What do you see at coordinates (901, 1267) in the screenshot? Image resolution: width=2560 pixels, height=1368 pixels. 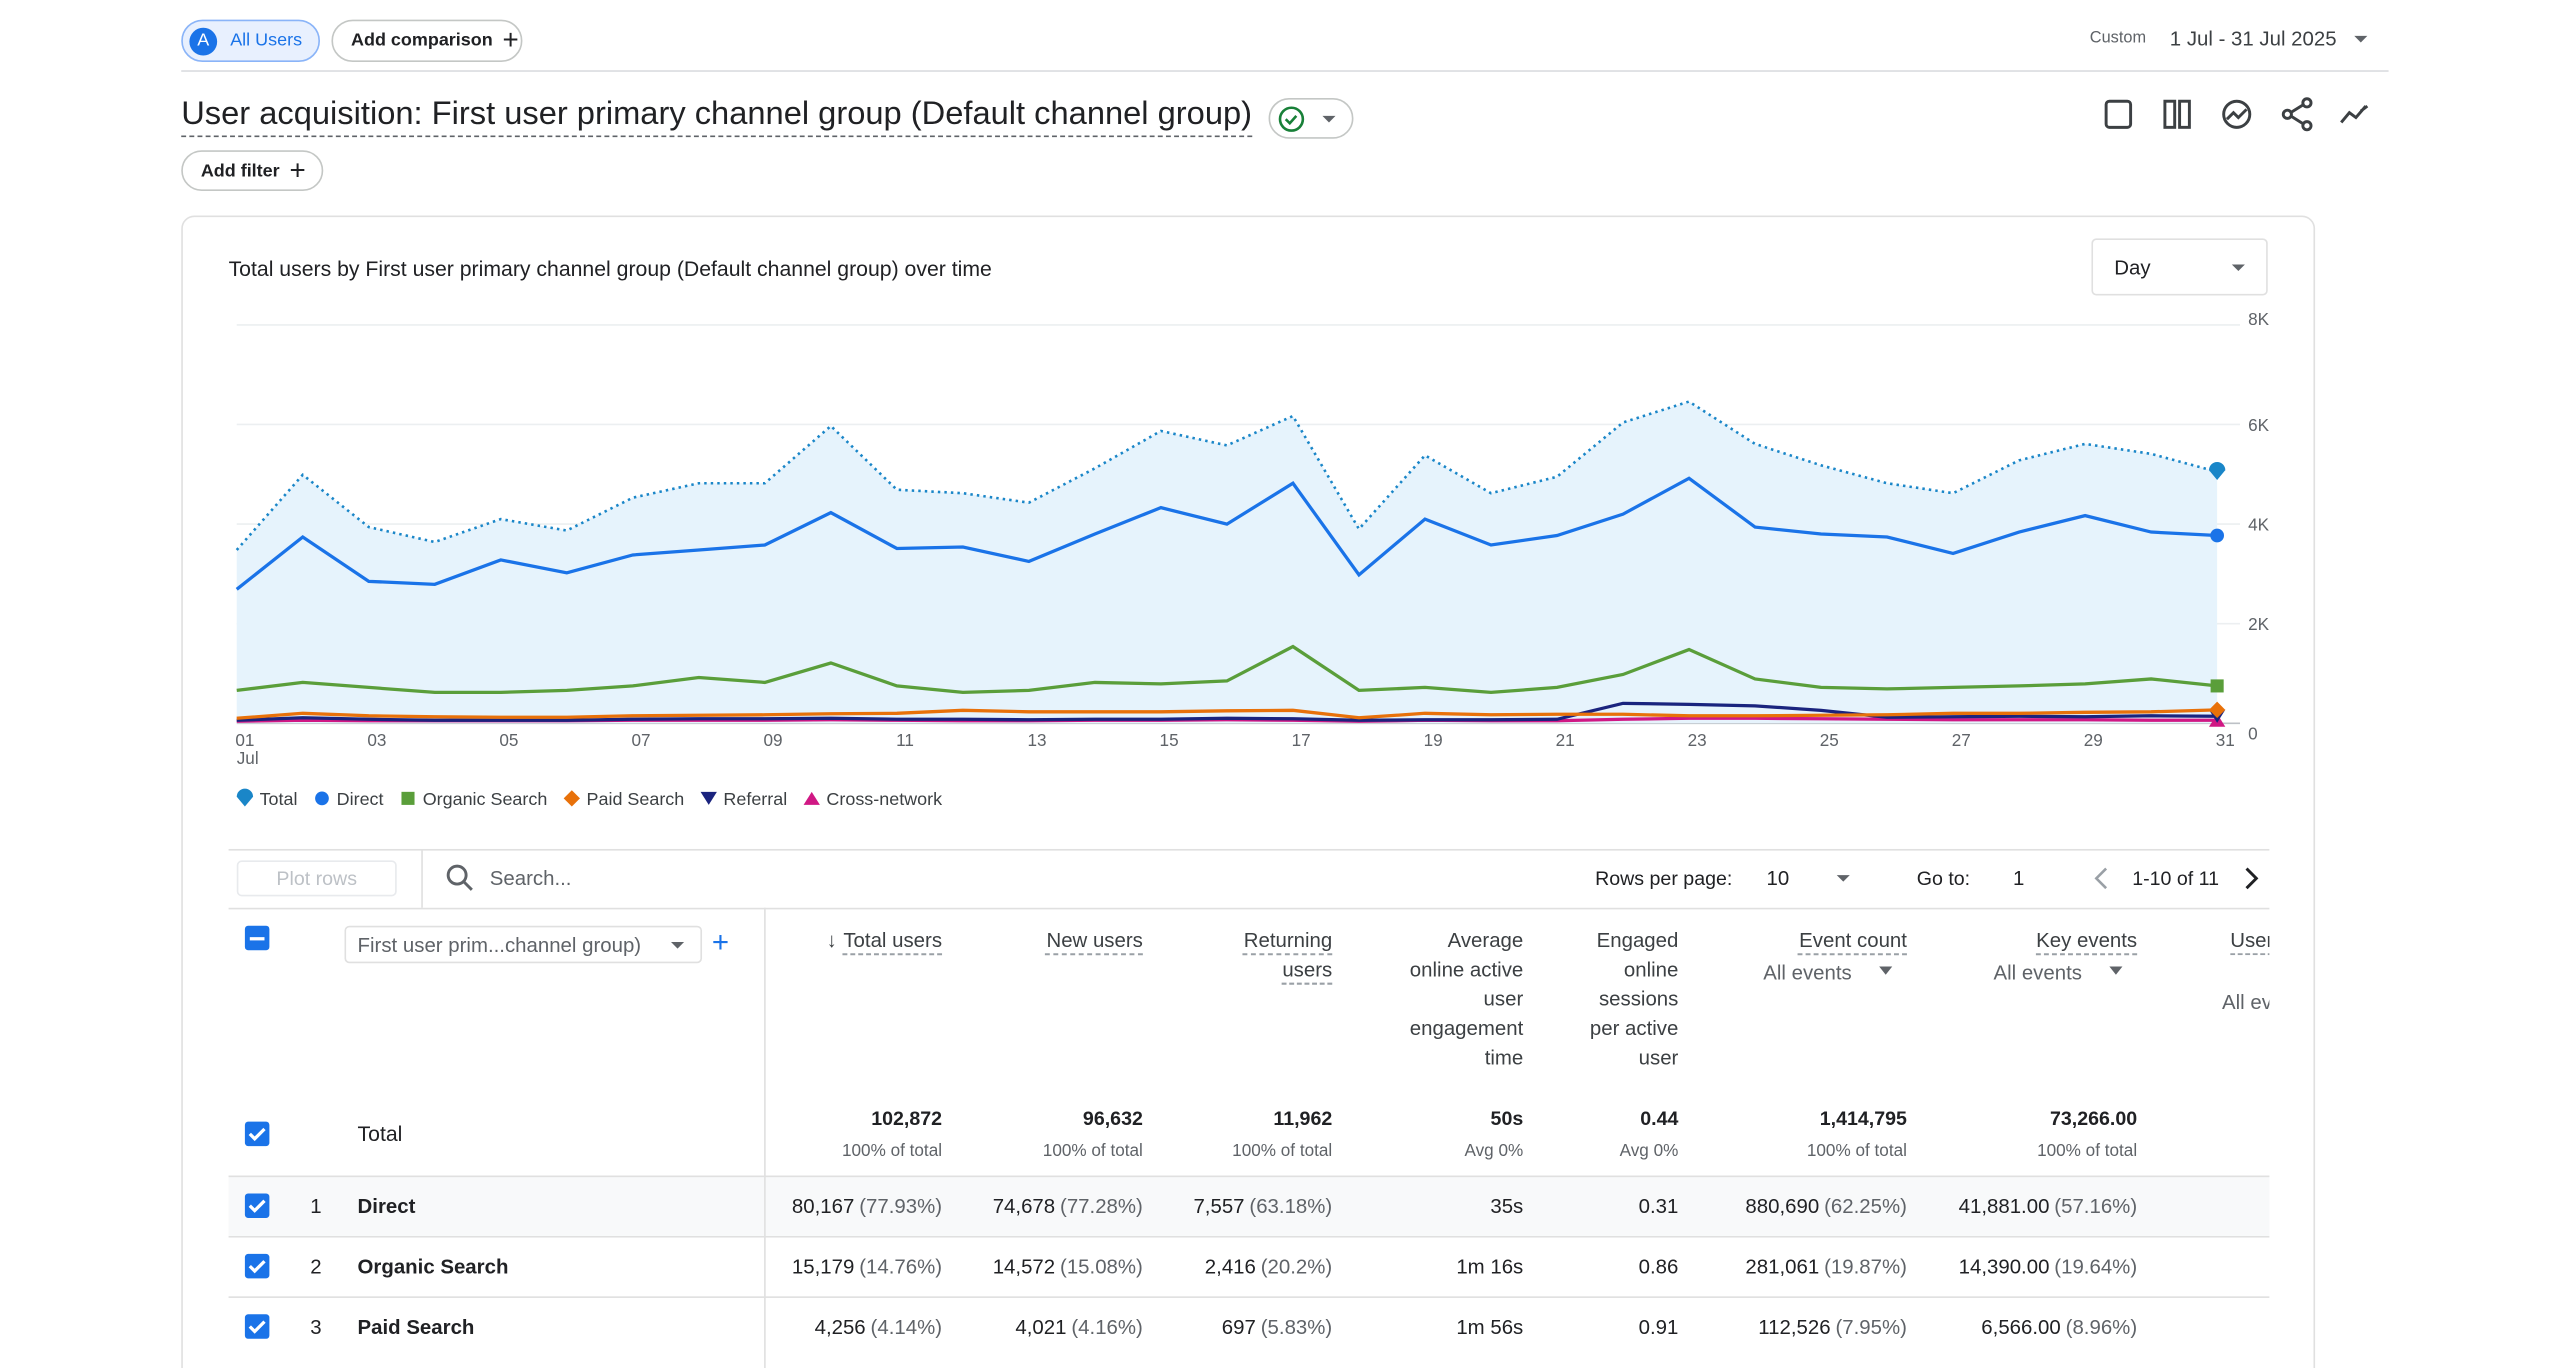 I see `cell-share: (14.76%)` at bounding box center [901, 1267].